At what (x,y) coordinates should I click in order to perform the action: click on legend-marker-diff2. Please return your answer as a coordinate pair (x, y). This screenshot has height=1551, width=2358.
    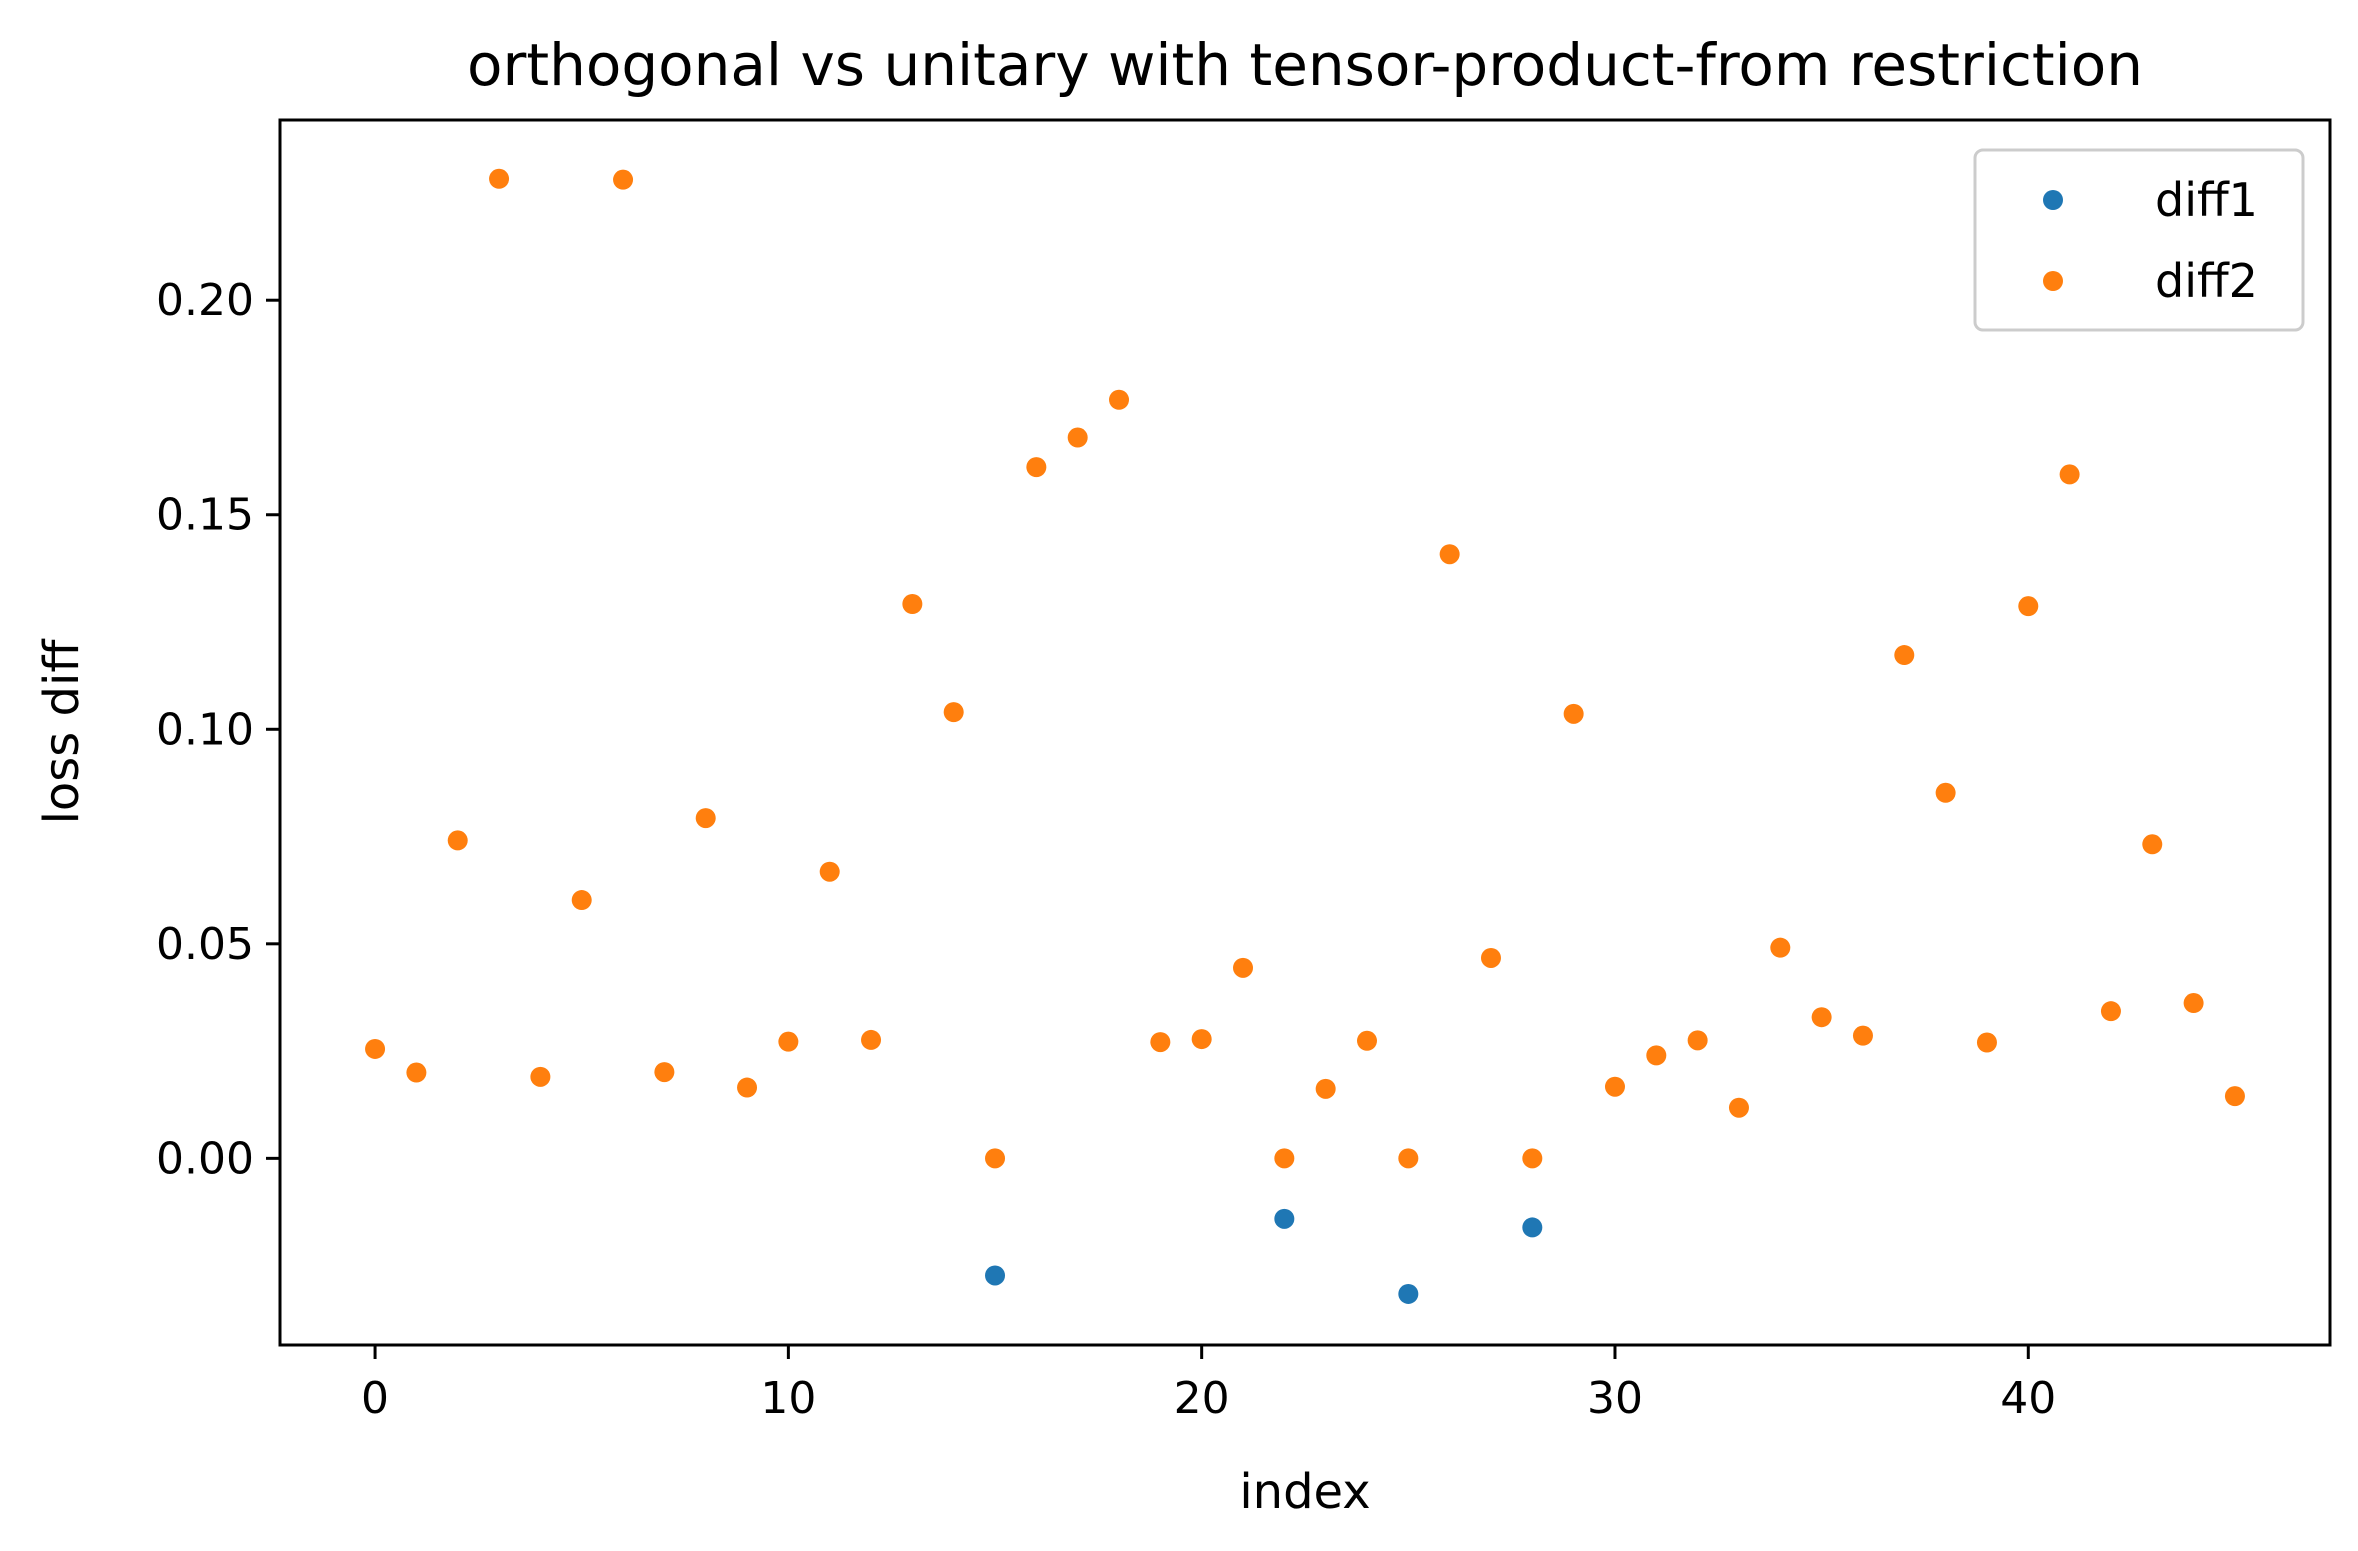
    Looking at the image, I should click on (2053, 281).